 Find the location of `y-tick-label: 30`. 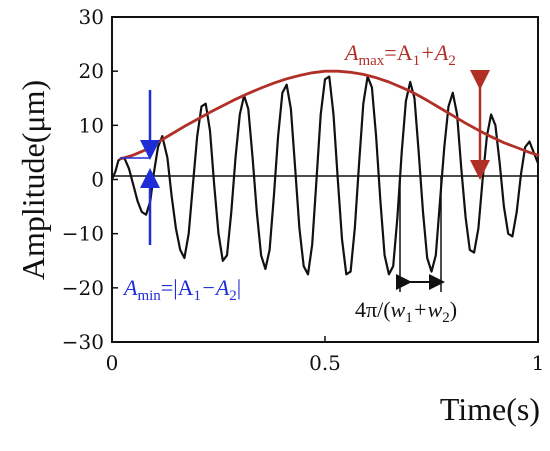

y-tick-label: 30 is located at coordinates (91, 17).